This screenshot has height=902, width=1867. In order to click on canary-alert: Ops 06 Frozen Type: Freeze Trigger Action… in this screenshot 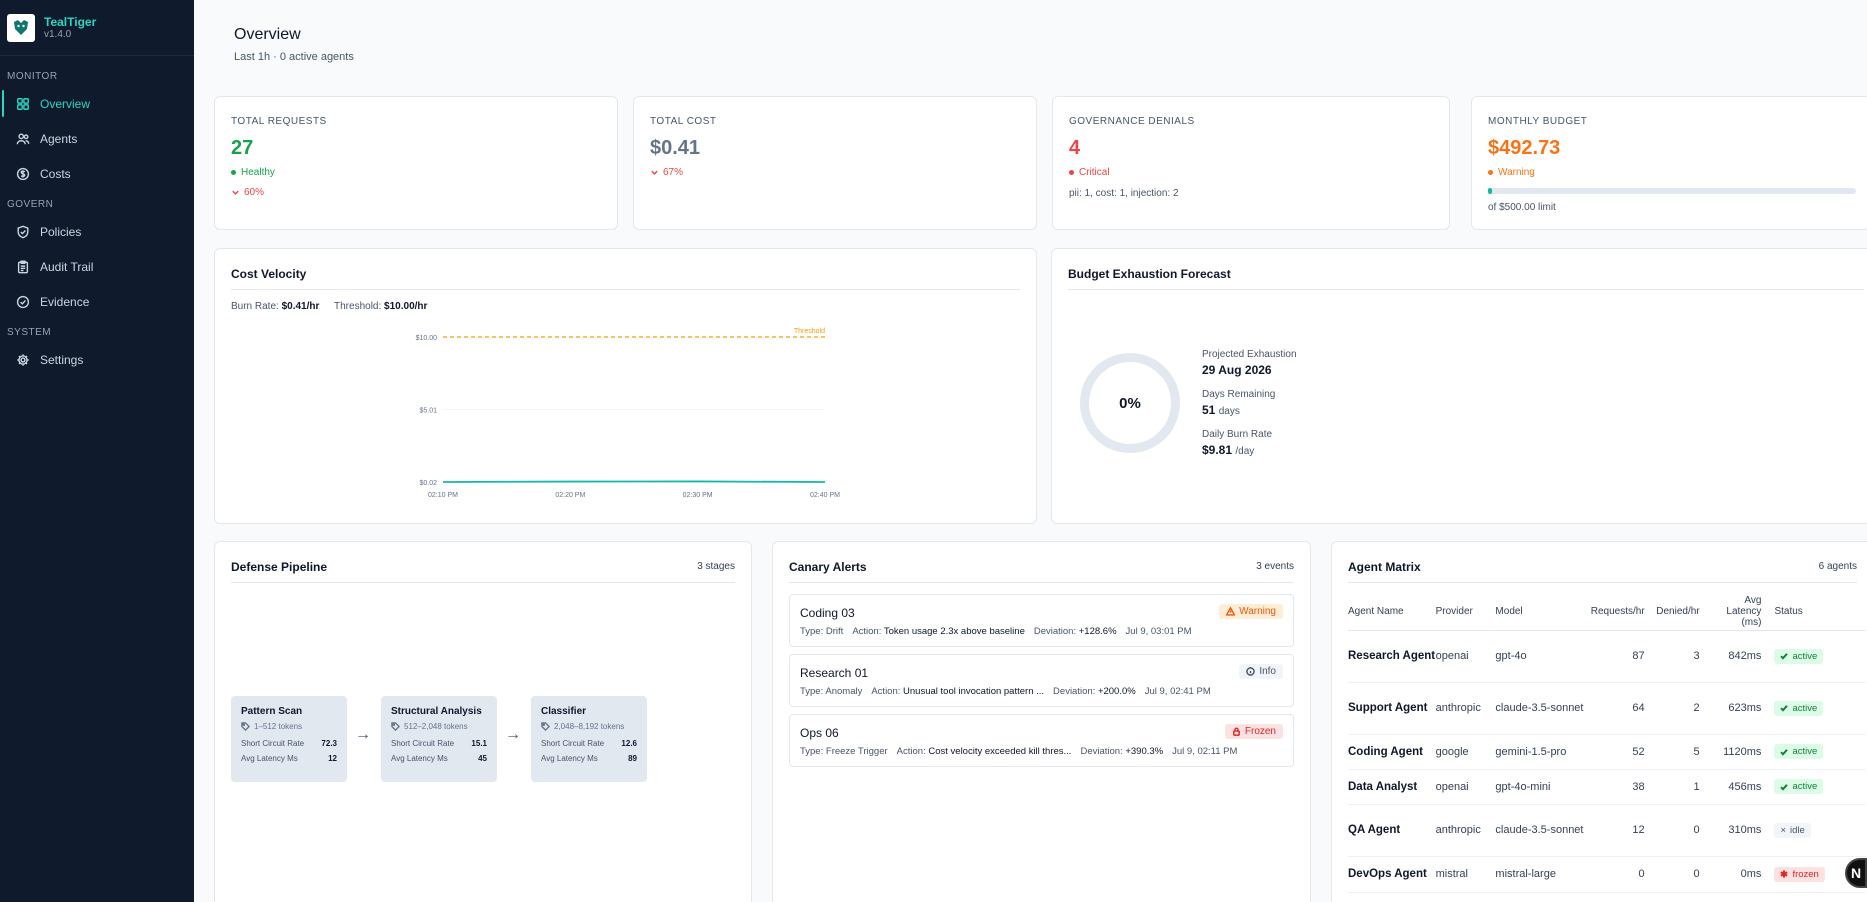, I will do `click(1041, 740)`.